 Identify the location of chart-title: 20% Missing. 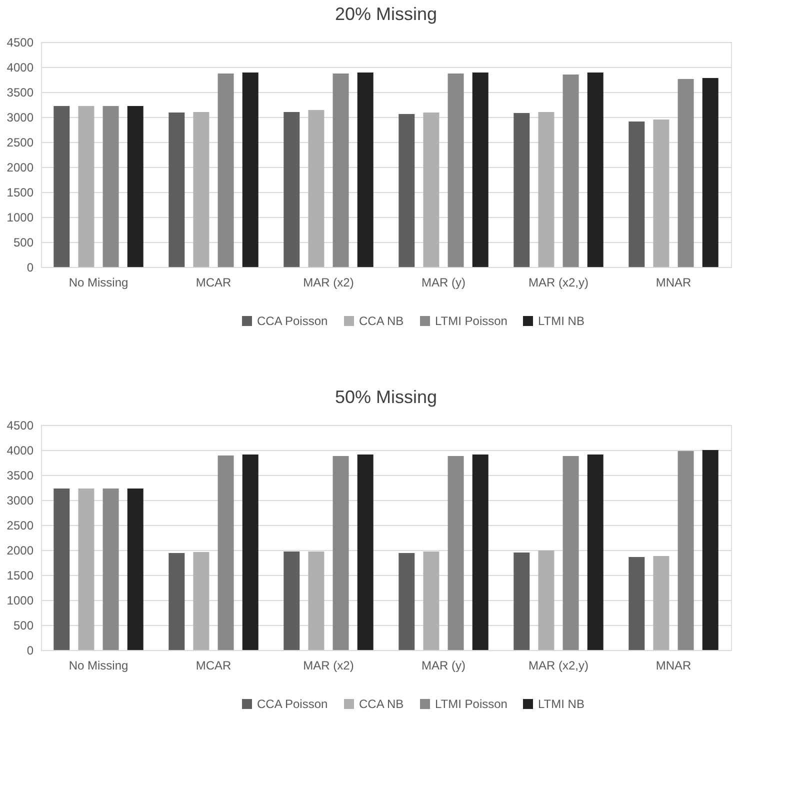
(386, 14).